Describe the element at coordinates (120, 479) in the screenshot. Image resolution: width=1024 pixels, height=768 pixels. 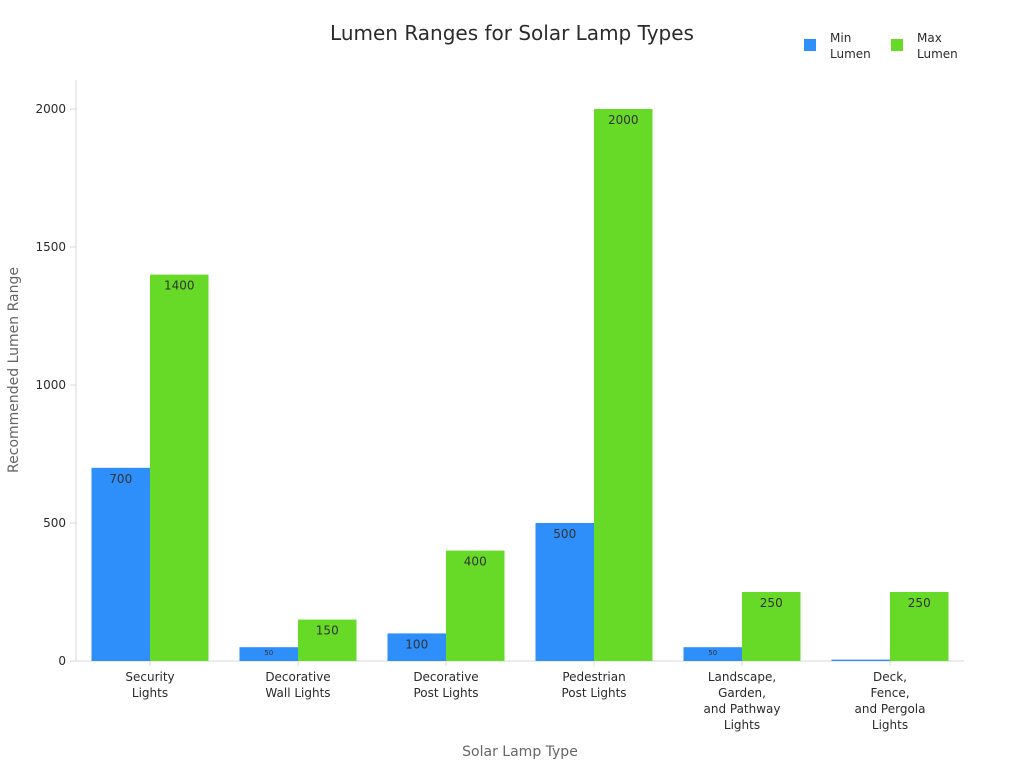
I see `bar-value-label: 700` at that location.